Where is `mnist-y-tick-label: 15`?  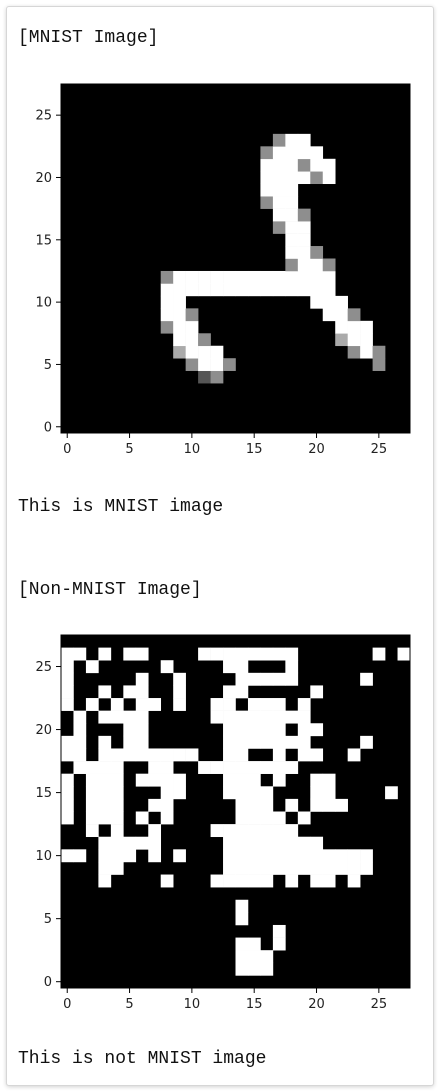 mnist-y-tick-label: 15 is located at coordinates (43, 240).